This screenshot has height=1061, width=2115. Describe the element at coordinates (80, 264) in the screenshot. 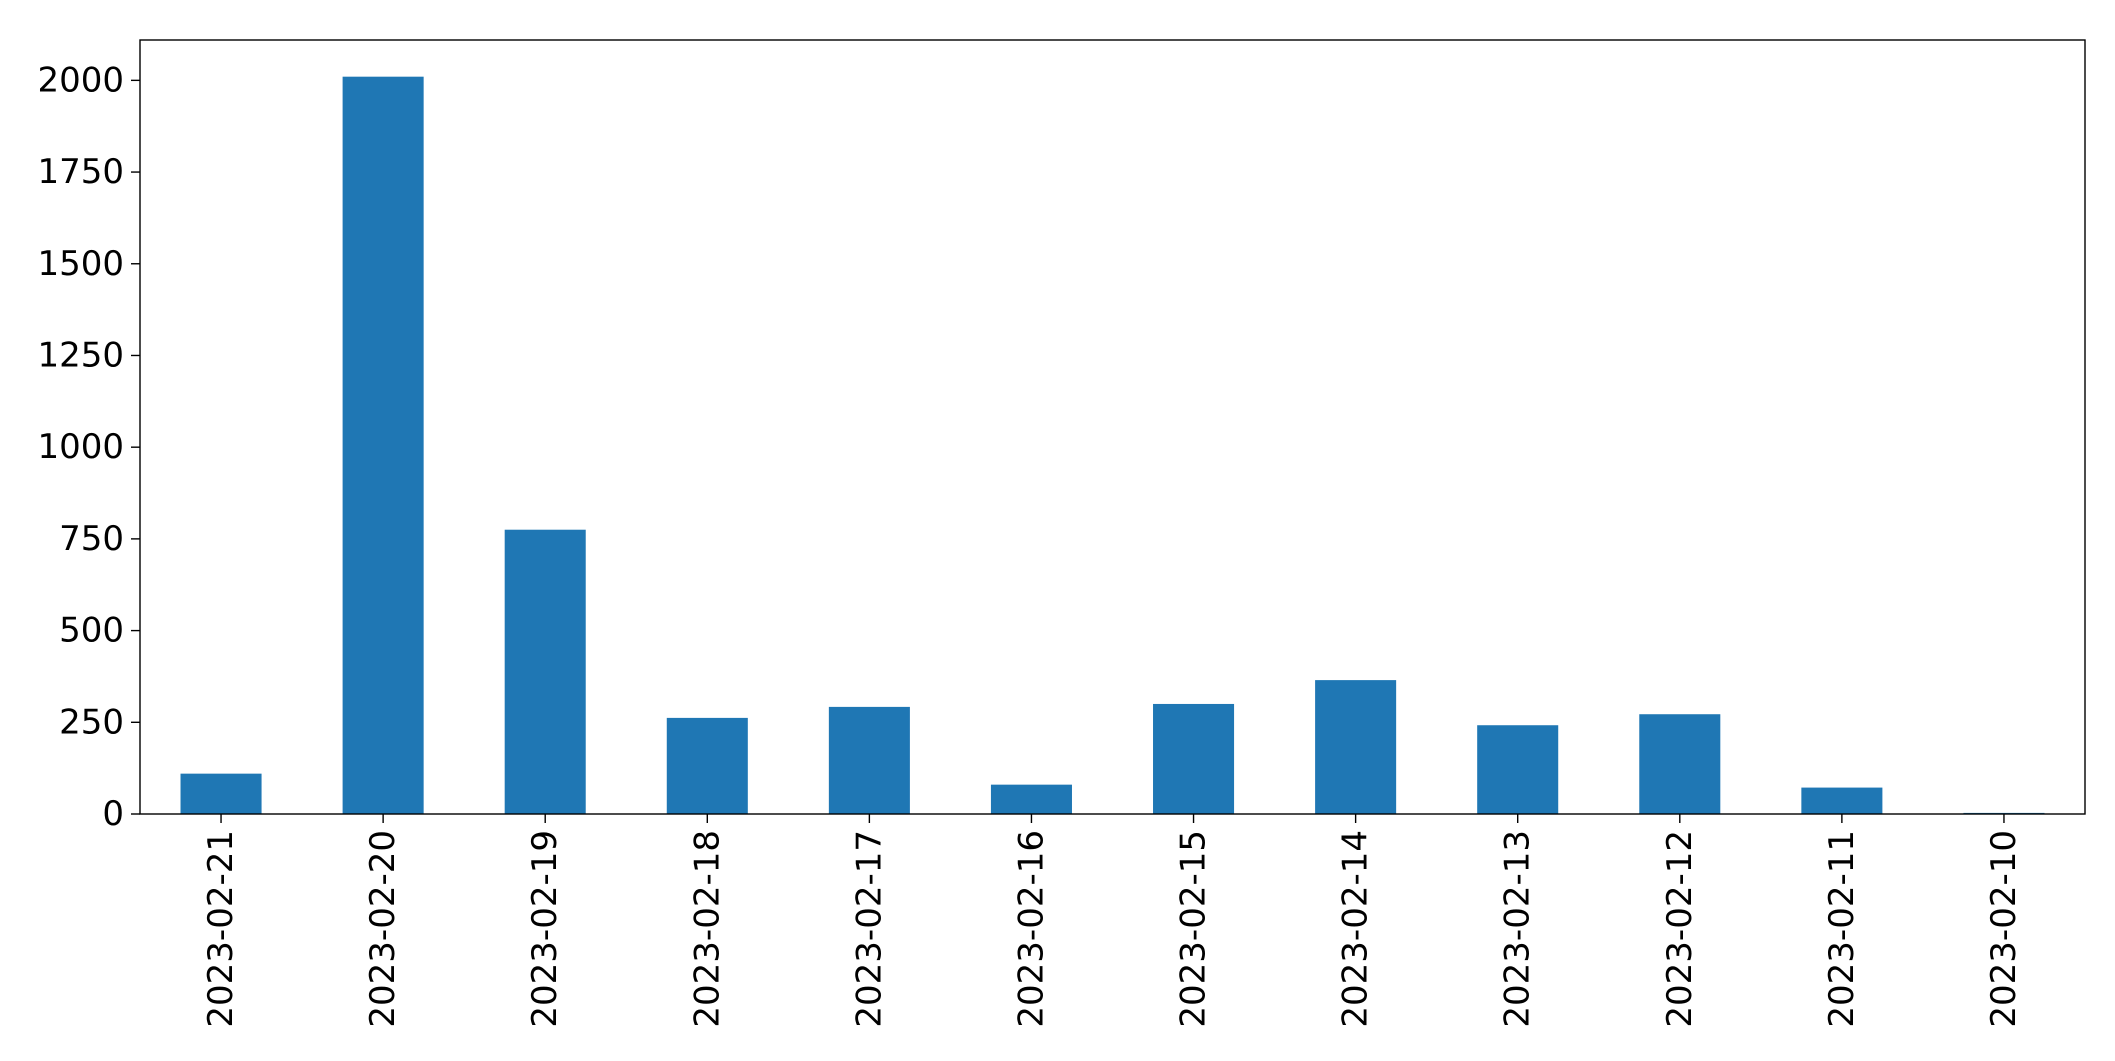

I see `y-tick-label: 1500` at that location.